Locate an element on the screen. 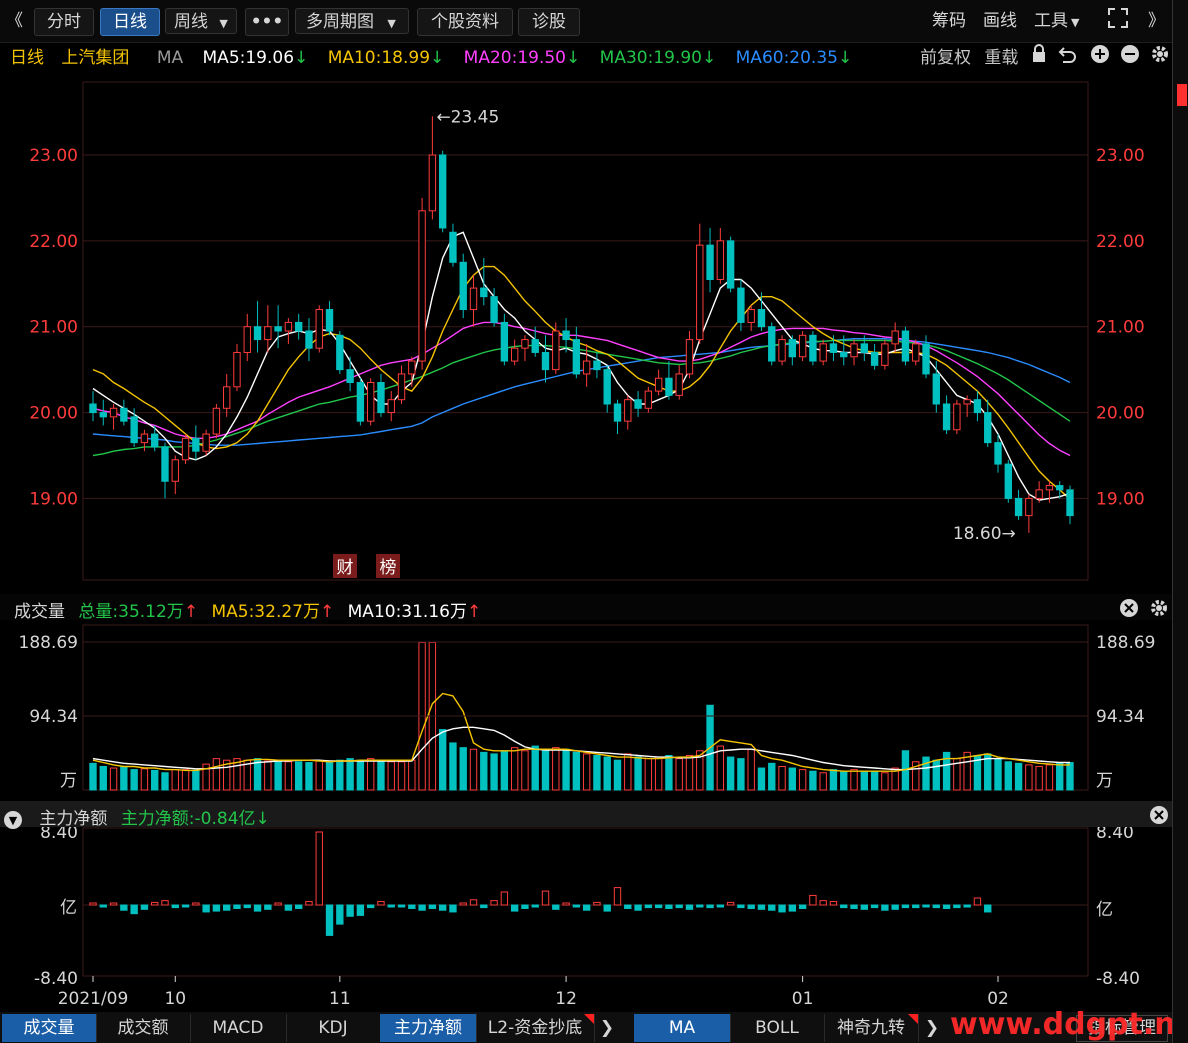 The image size is (1188, 1043). volume-tick-label: 188.69 is located at coordinates (1125, 643).